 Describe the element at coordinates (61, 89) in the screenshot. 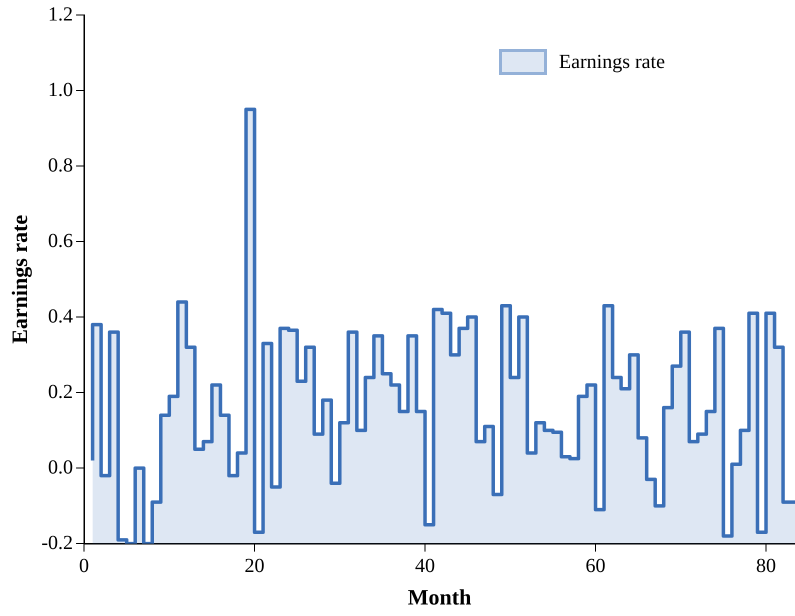

I see `y-tick-label: 1.0` at that location.